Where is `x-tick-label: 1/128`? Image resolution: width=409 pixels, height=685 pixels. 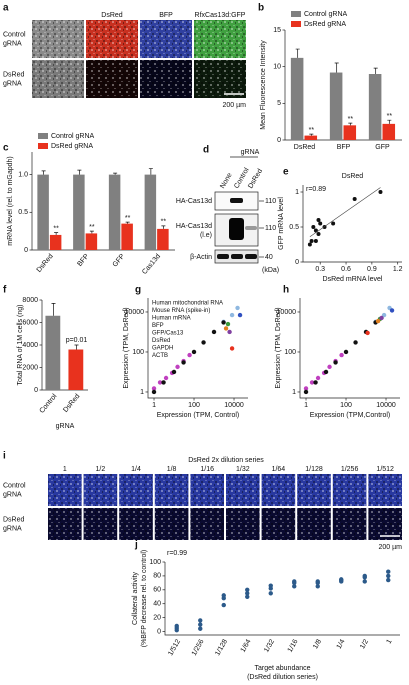 x-tick-label: 1/128 is located at coordinates (221, 647).